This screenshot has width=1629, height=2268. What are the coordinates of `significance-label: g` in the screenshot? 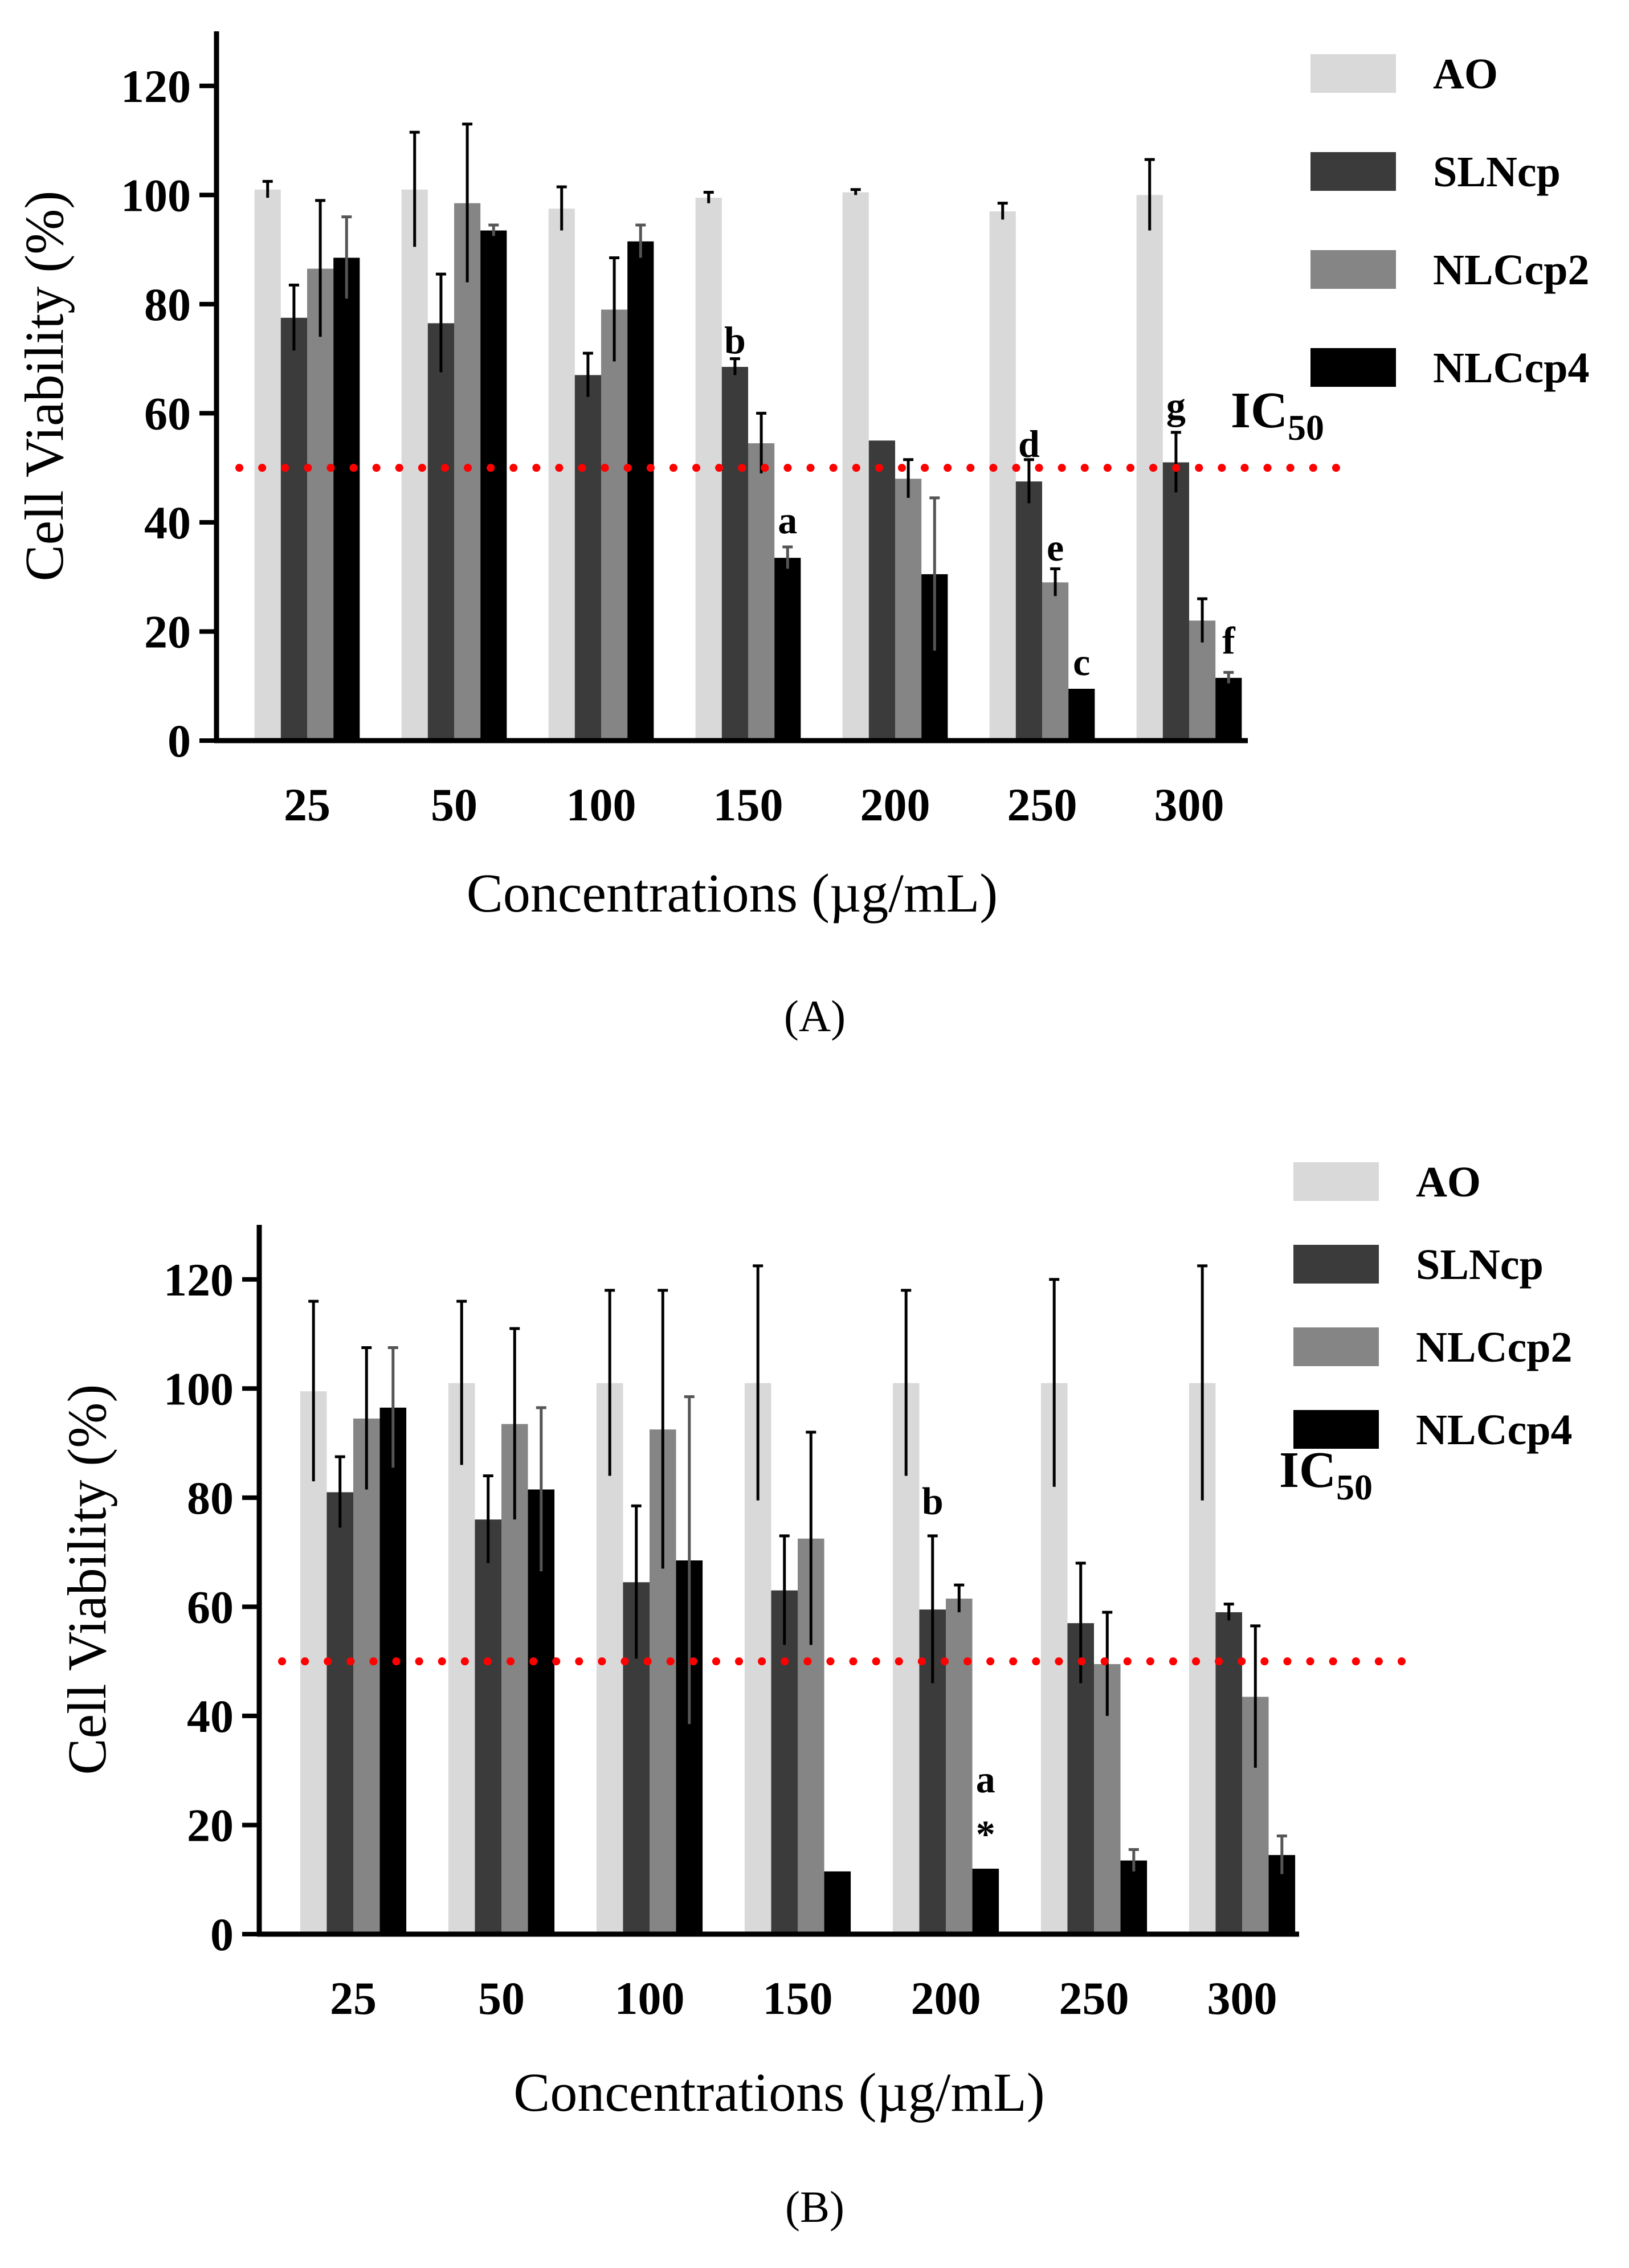 It's located at (1176, 405).